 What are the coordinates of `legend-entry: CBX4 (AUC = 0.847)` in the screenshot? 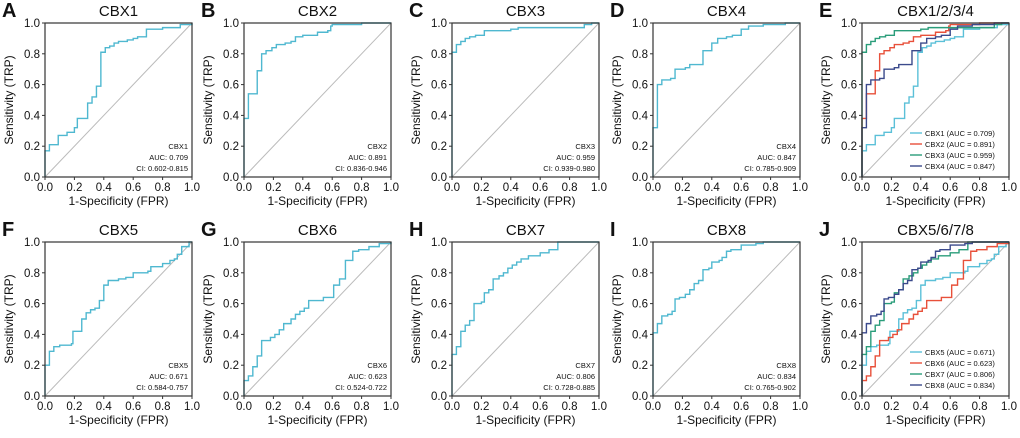 It's located at (960, 166).